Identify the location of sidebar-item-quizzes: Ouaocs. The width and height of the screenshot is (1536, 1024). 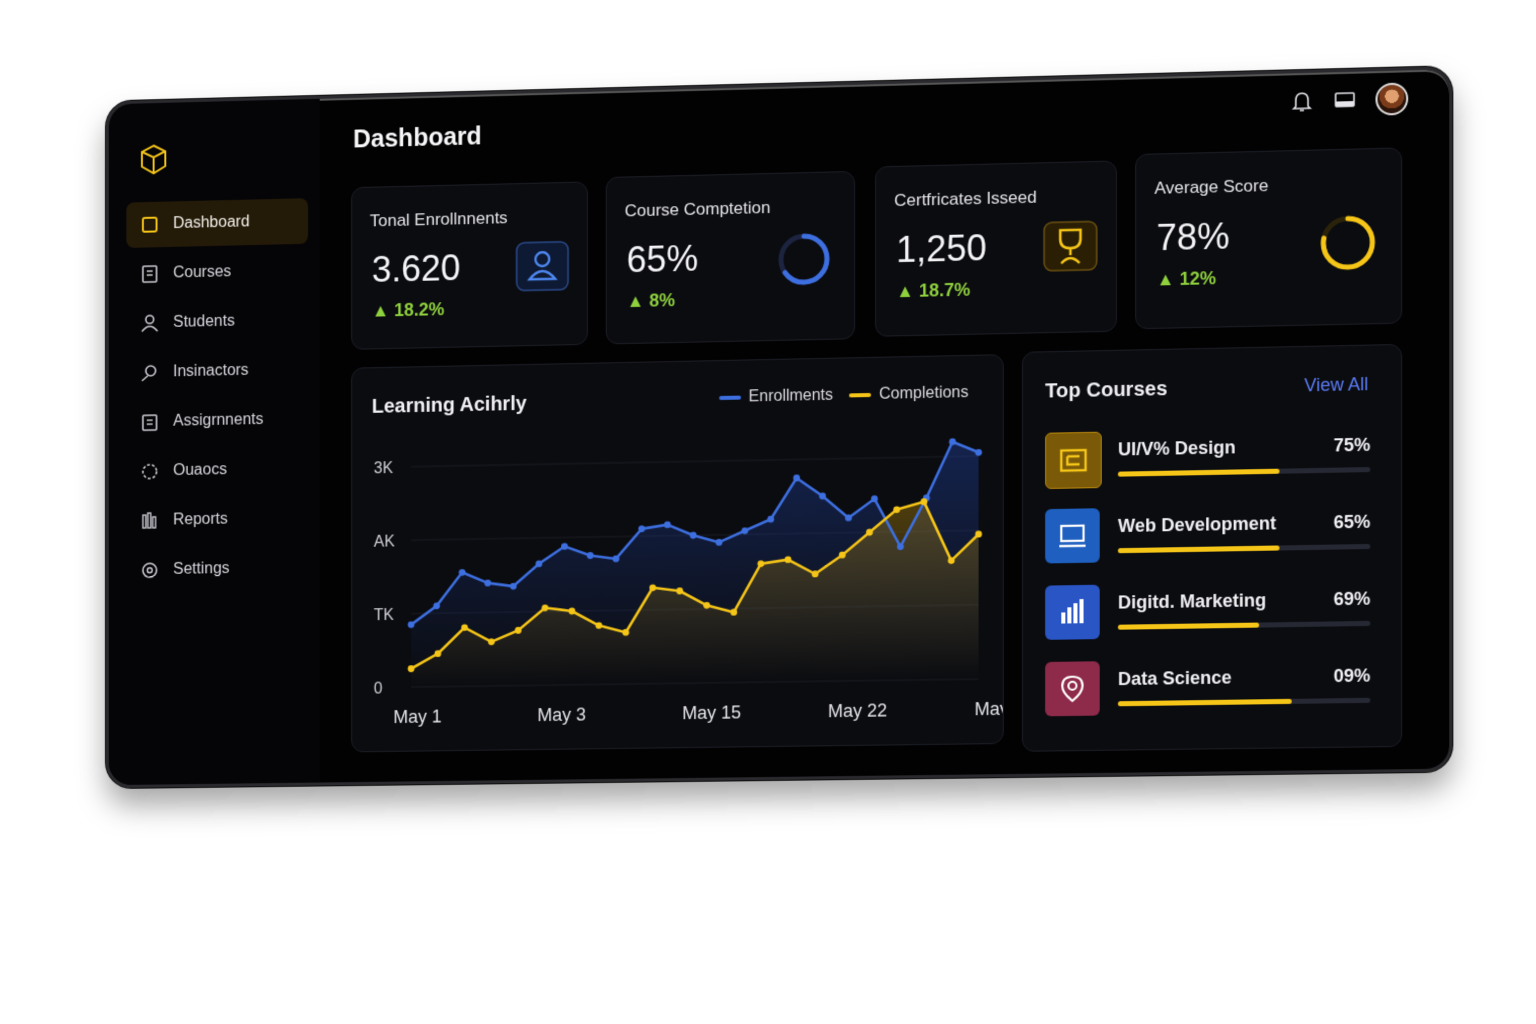
(217, 470).